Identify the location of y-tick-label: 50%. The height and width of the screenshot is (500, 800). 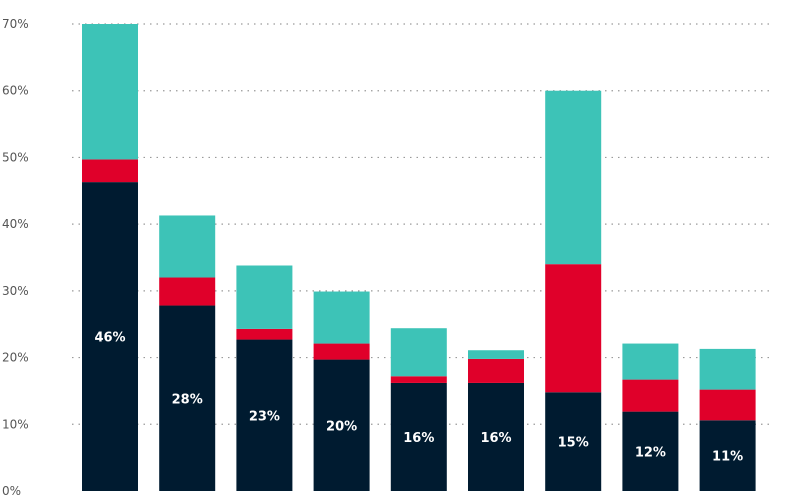
(15, 157).